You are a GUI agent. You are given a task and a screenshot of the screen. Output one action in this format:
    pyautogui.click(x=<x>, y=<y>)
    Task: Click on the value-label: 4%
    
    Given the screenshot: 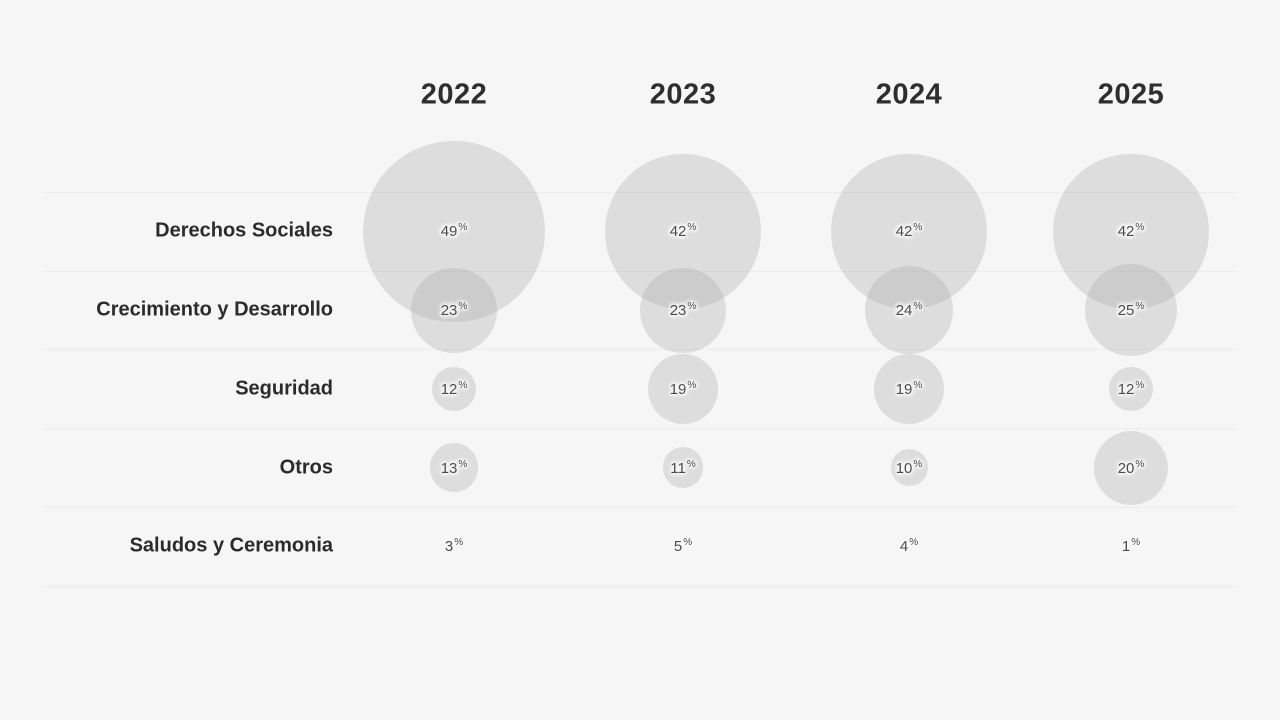 What is the action you would take?
    pyautogui.click(x=909, y=546)
    